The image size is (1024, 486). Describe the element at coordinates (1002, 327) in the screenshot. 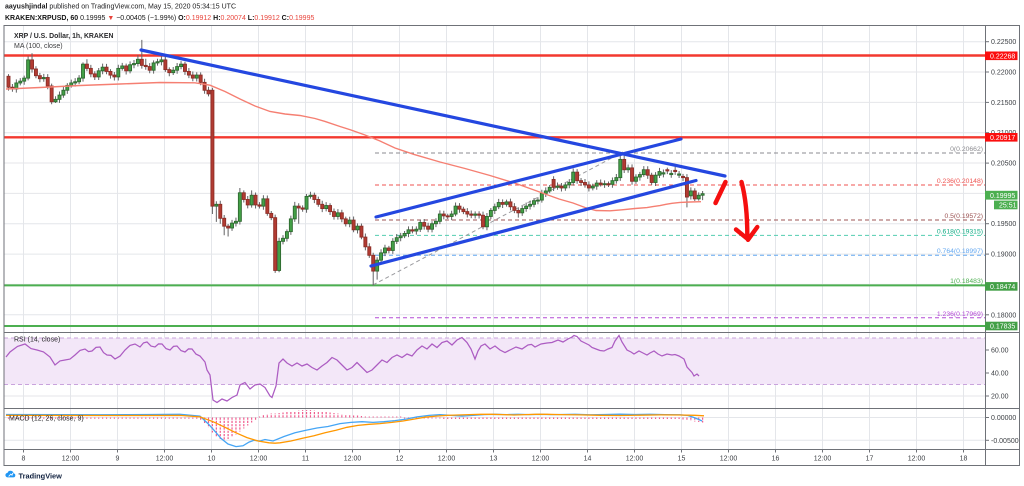

I see `svg-text: 0.17835` at that location.